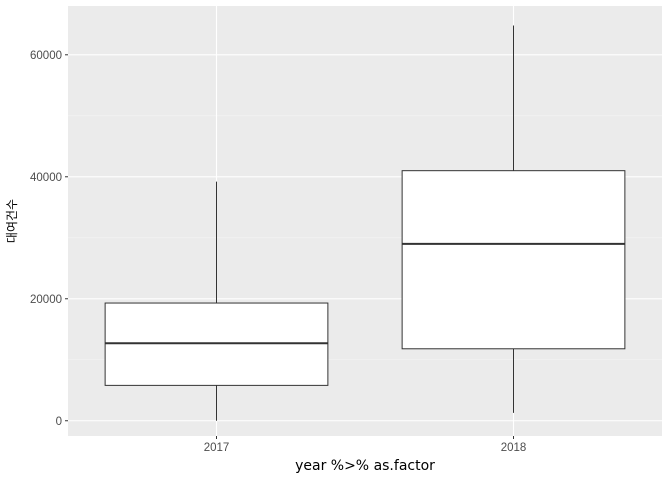  What do you see at coordinates (46, 56) in the screenshot?
I see `y-tick-label: 60000` at bounding box center [46, 56].